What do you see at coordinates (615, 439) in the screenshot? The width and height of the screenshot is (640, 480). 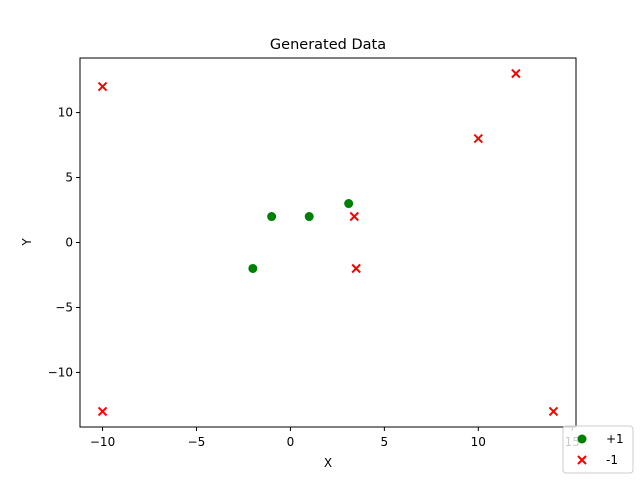 I see `legend-label: +1` at bounding box center [615, 439].